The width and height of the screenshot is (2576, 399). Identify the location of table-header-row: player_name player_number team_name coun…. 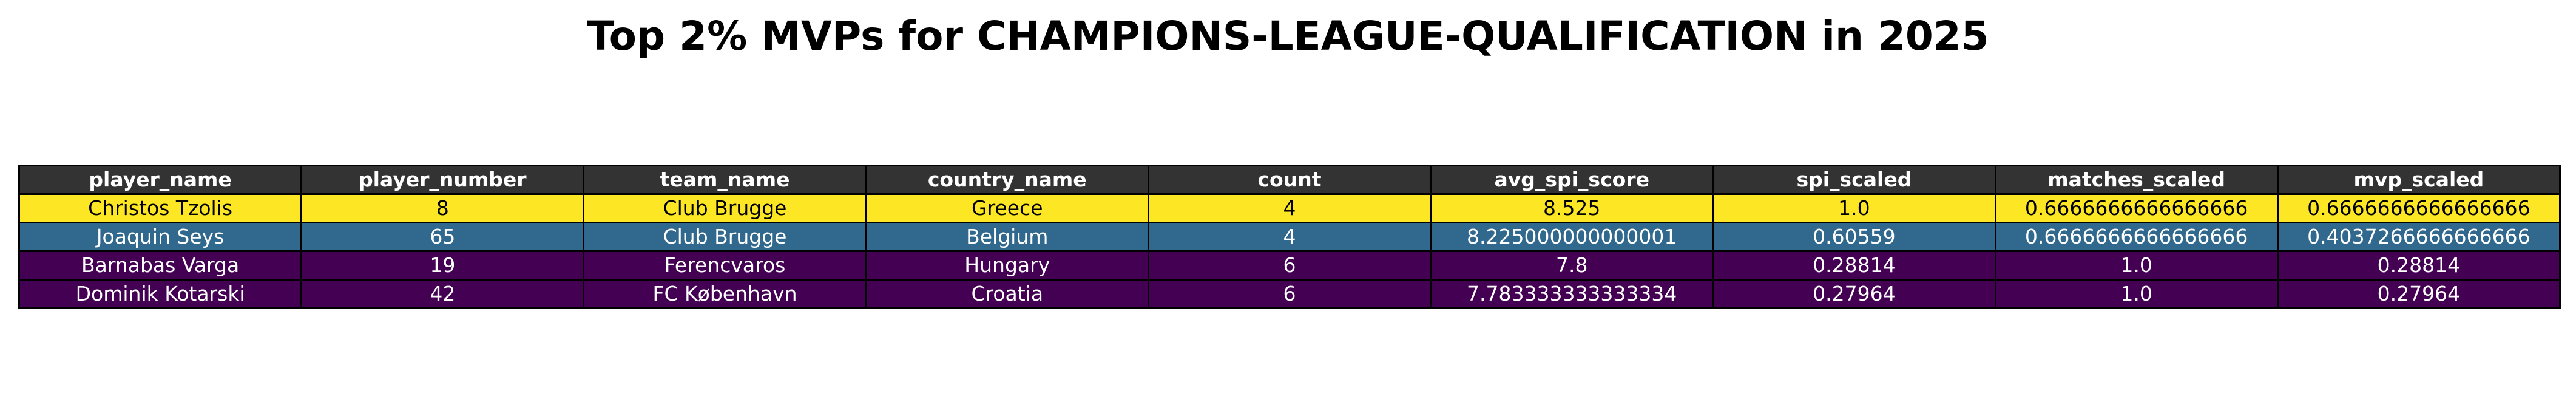
(1289, 180).